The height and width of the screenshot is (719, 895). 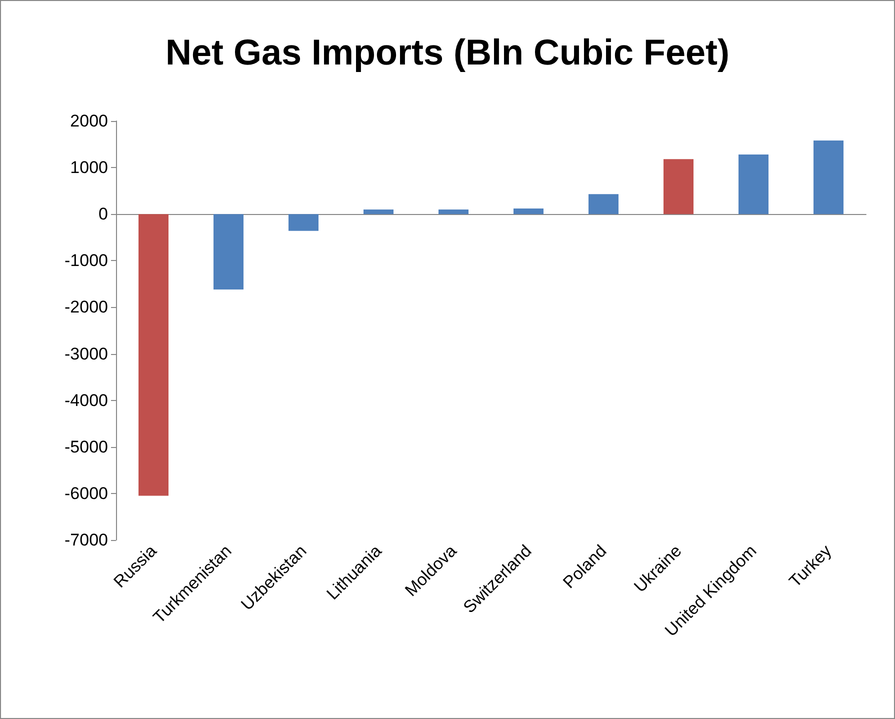 What do you see at coordinates (86, 493) in the screenshot?
I see `y-tick-label: -6000` at bounding box center [86, 493].